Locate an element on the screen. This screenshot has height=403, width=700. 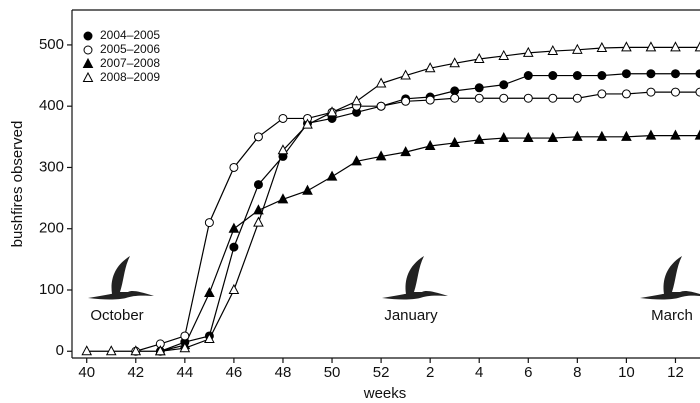
x-tick-label: 12 is located at coordinates (675, 372).